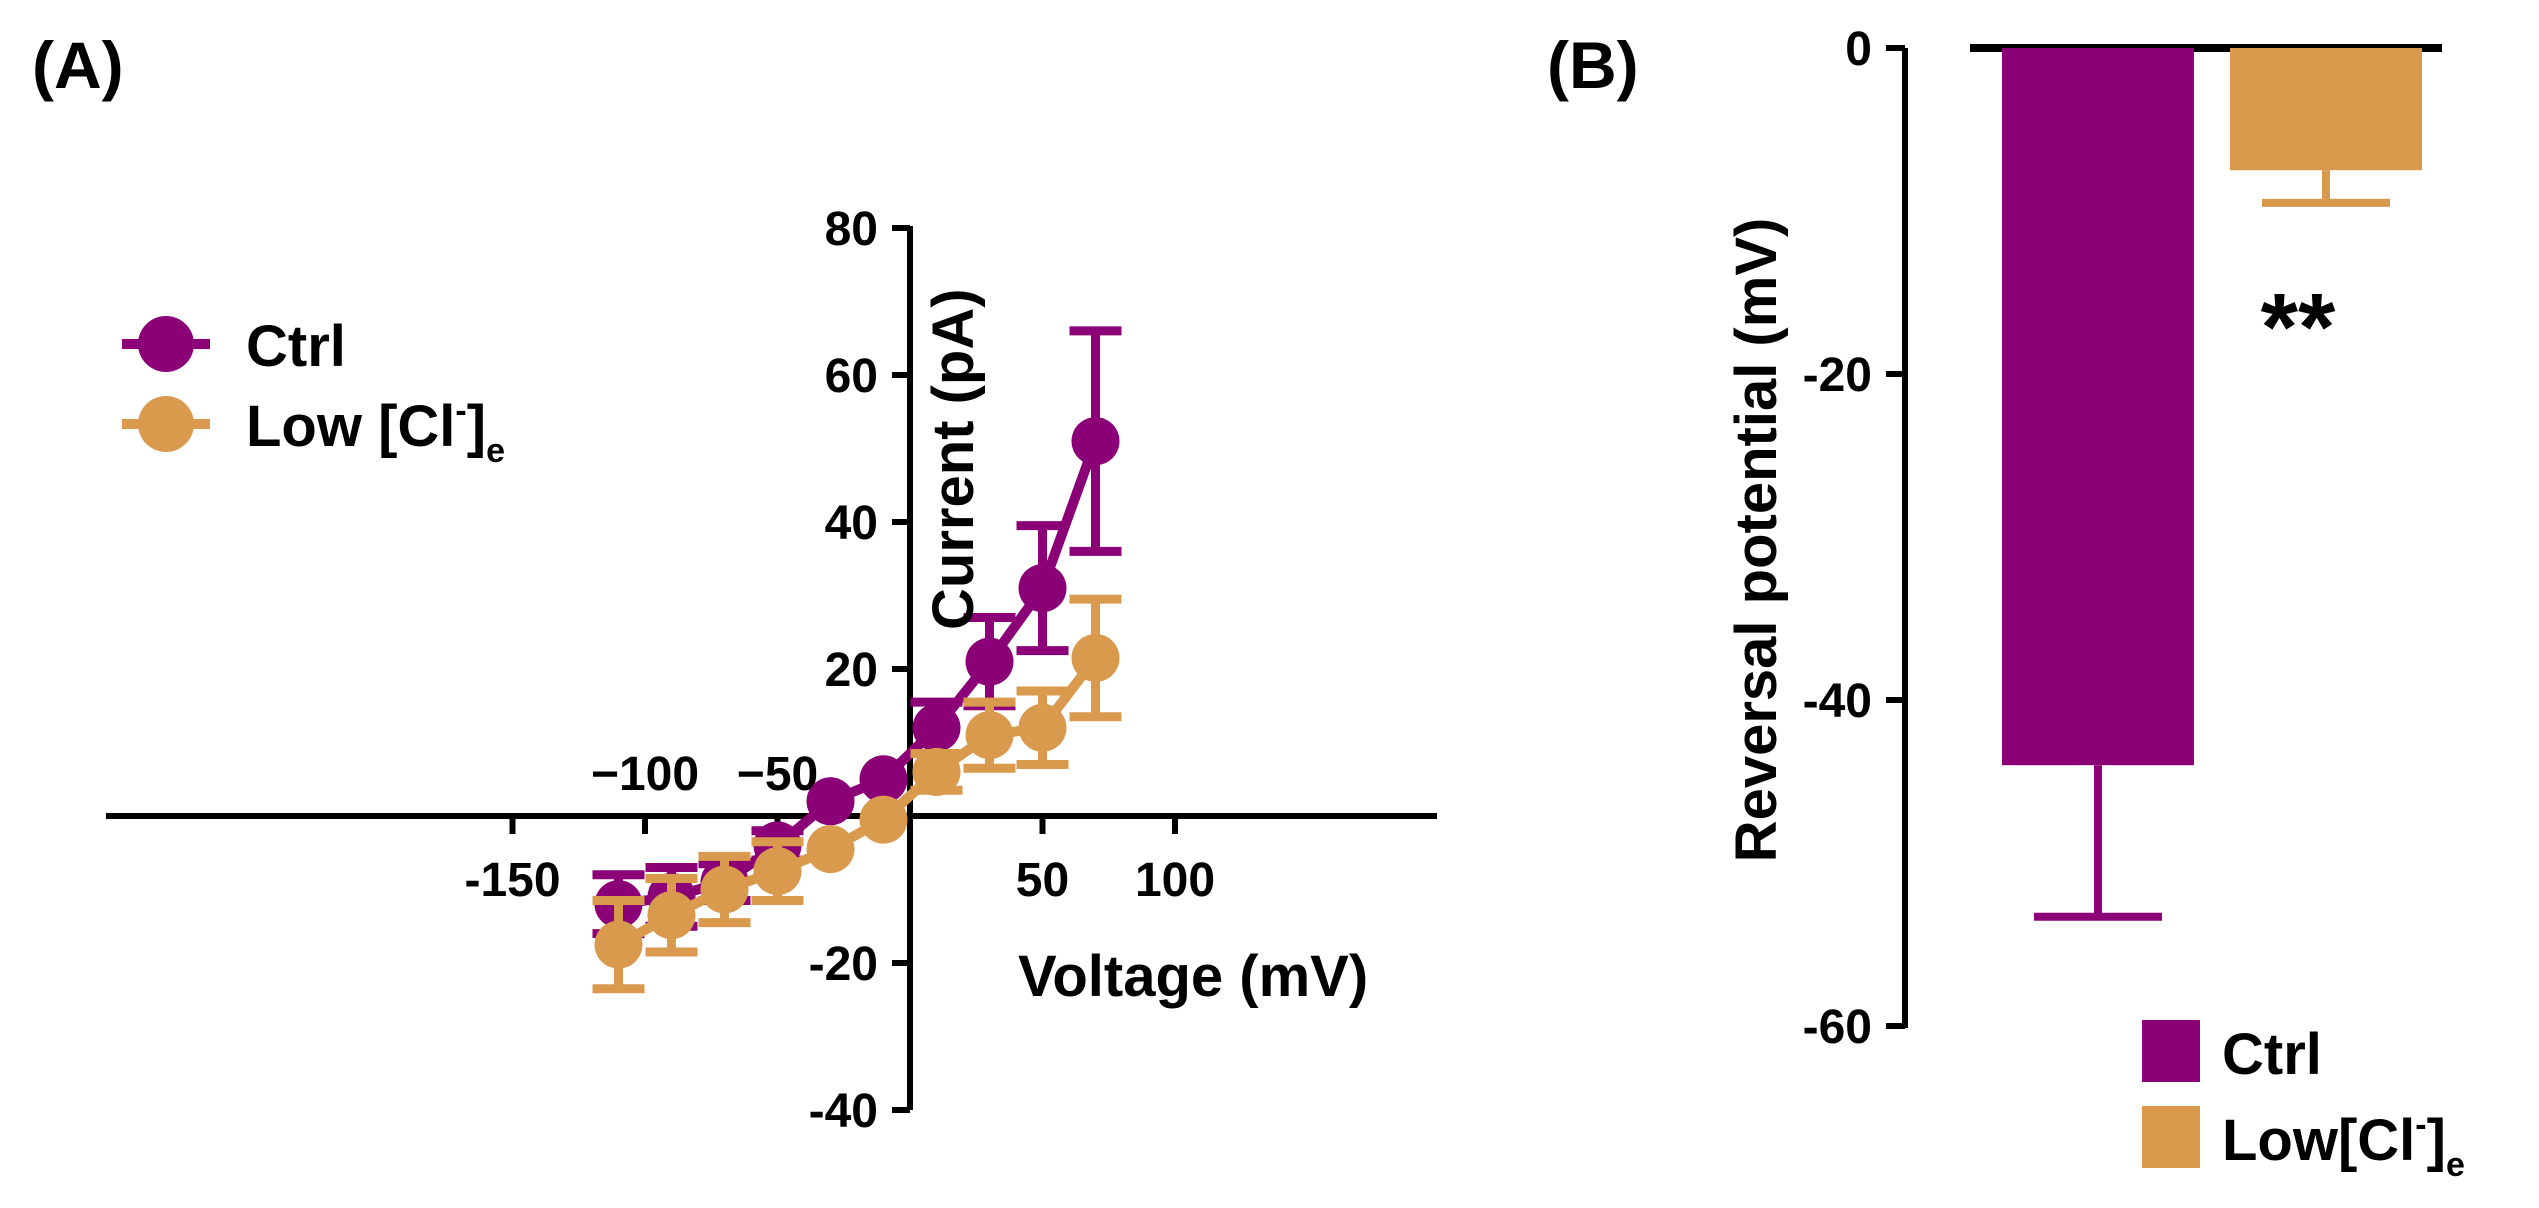 The image size is (2539, 1208). Describe the element at coordinates (2171, 1137) in the screenshot. I see `legend-low-swatch` at that location.